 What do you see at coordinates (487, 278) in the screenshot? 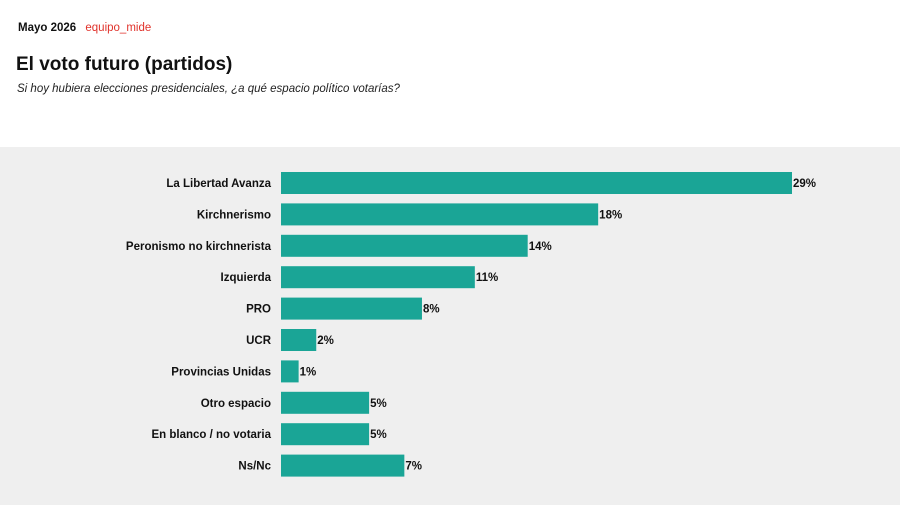
I see `value-label: 11%` at bounding box center [487, 278].